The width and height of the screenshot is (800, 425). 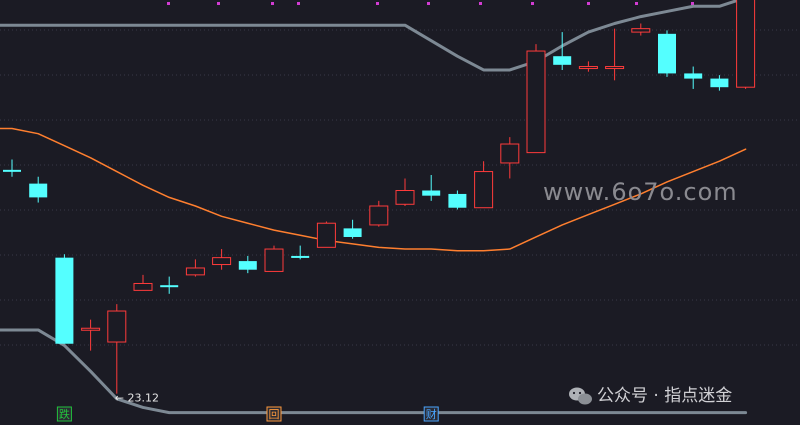 I want to click on brand-block: 公众号 · 指点迷金, so click(x=650, y=396).